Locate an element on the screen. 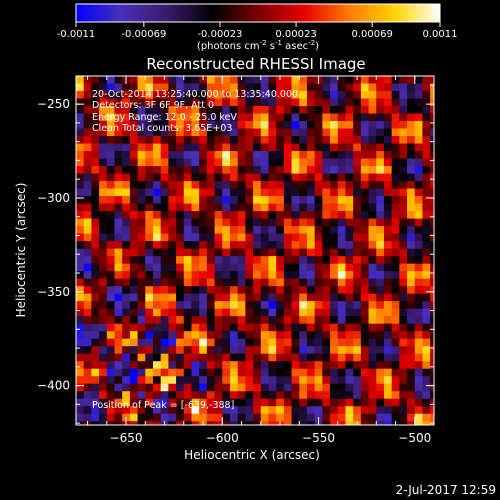 This screenshot has height=500, width=500. annotation-peak: Position of Peak = [-639,-388] is located at coordinates (163, 405).